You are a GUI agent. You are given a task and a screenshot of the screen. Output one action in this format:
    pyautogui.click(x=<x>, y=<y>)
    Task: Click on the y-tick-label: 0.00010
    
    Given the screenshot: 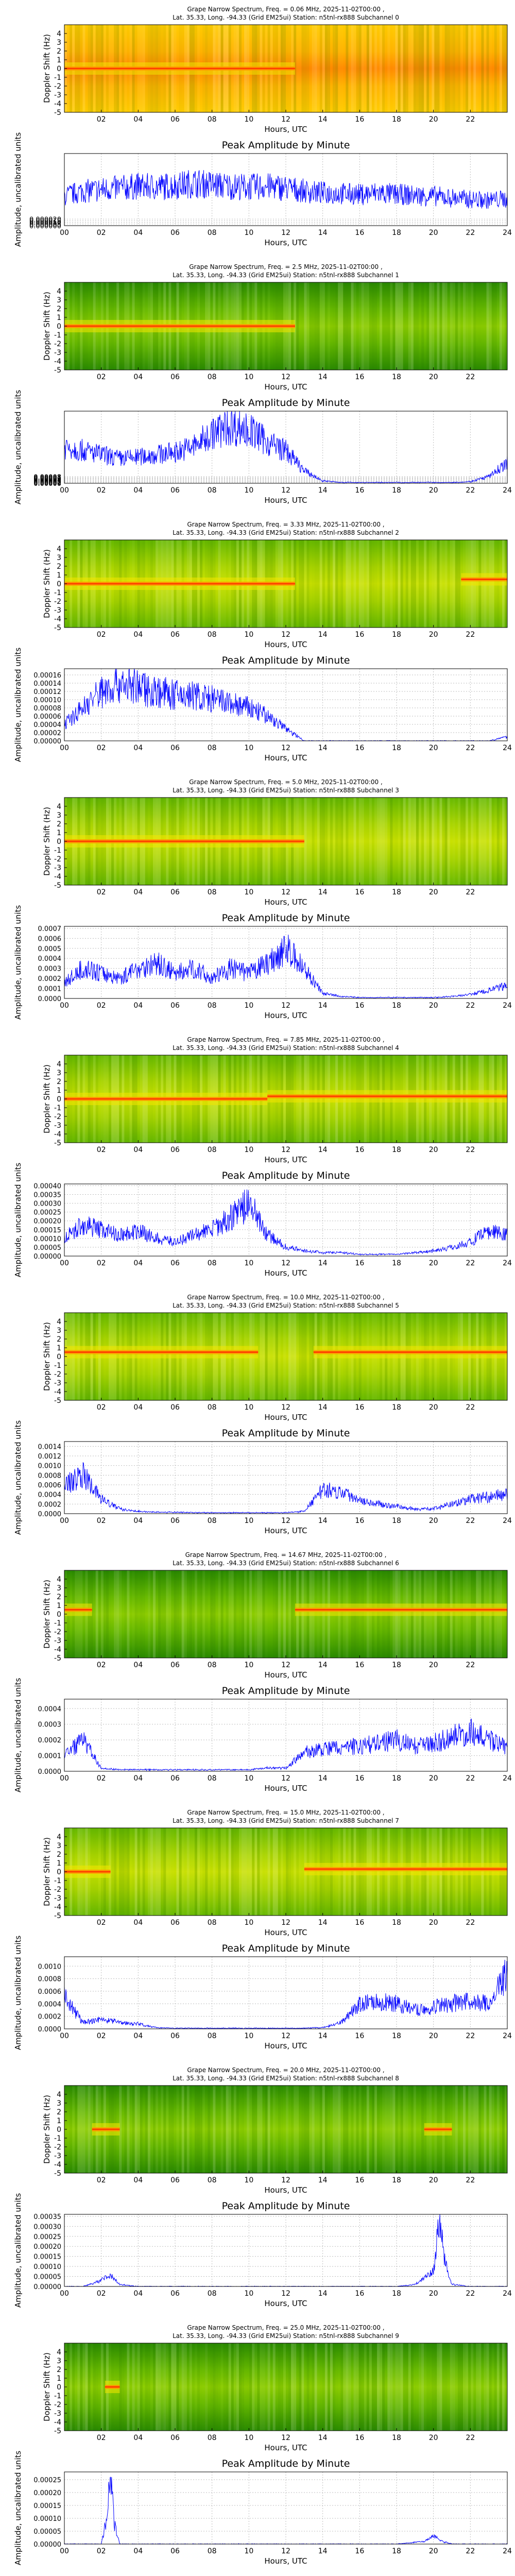 What is the action you would take?
    pyautogui.click(x=47, y=2267)
    